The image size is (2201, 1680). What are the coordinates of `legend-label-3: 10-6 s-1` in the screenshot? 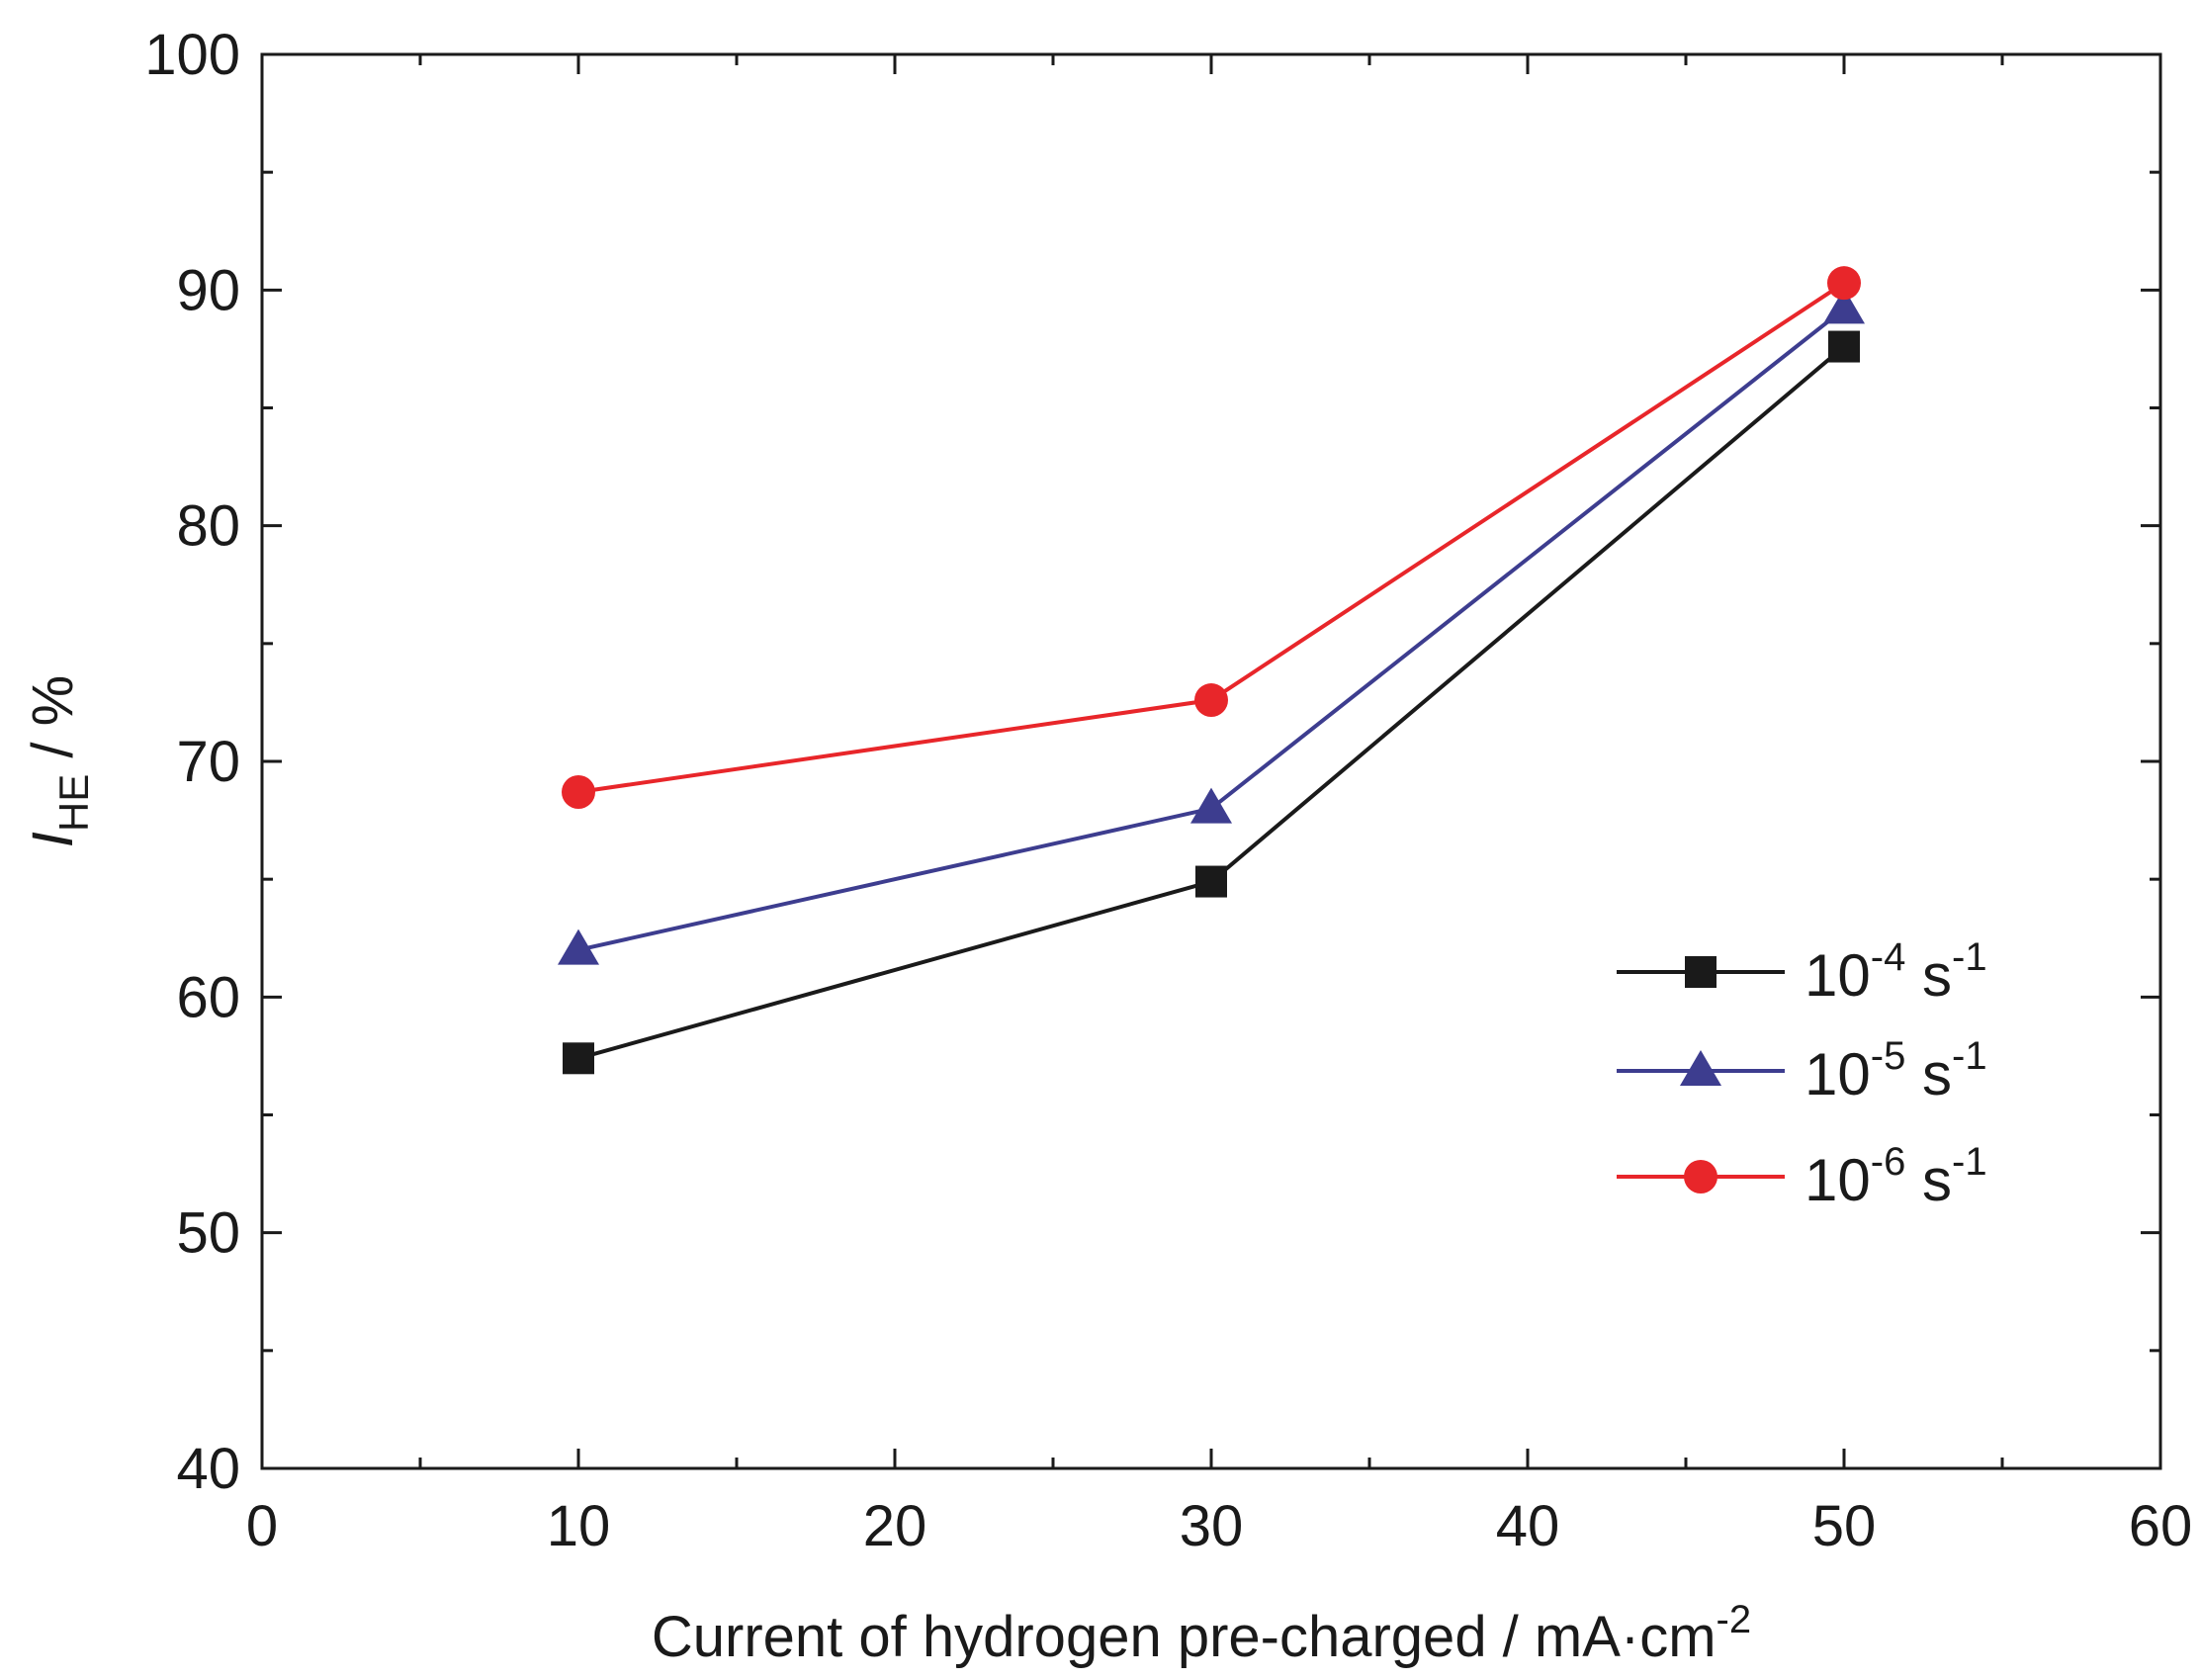 It's located at (1896, 1176).